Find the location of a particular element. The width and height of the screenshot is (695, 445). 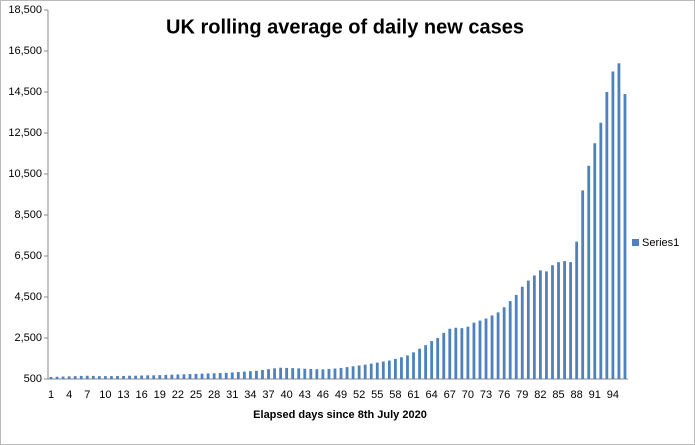

x-tick-label: 25 is located at coordinates (196, 395).